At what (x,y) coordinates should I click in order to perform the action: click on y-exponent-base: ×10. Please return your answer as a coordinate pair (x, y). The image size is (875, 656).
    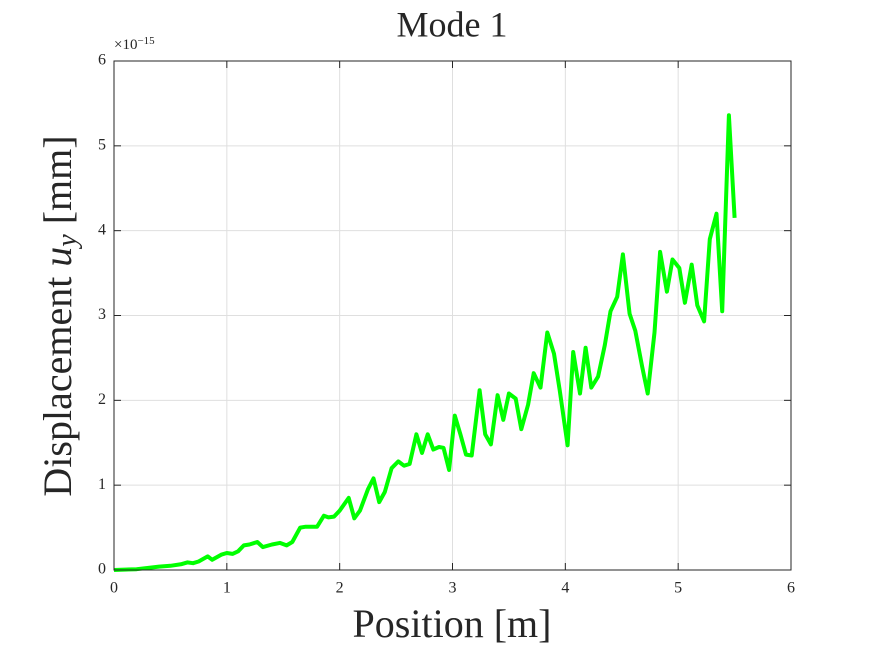
    Looking at the image, I should click on (125, 45).